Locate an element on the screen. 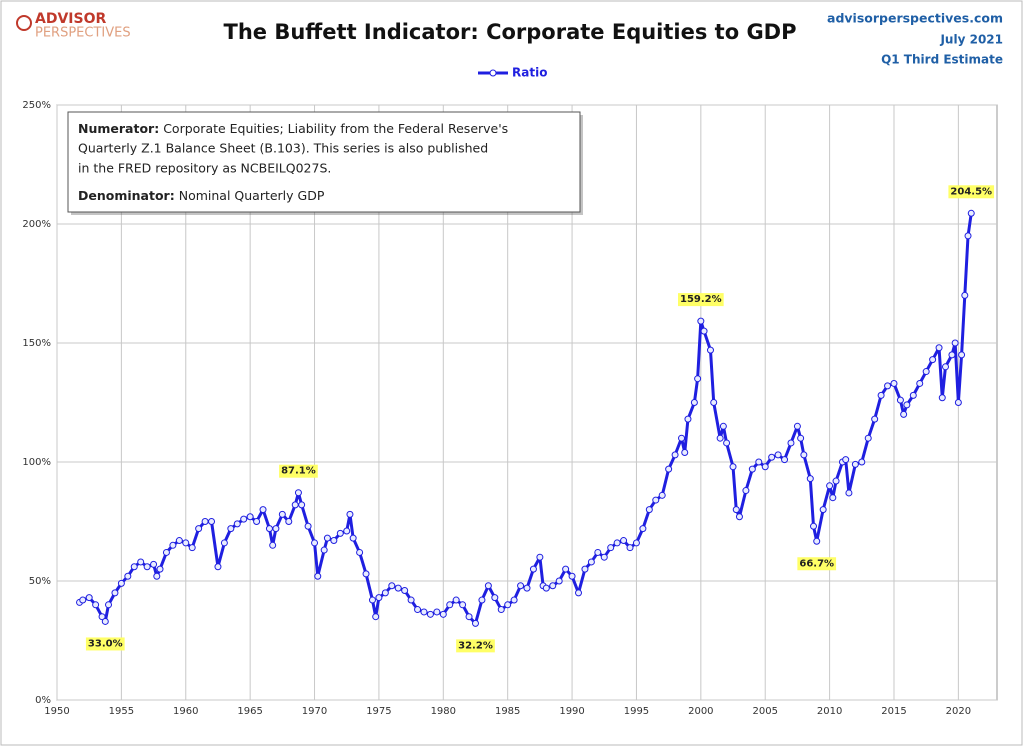 This screenshot has height=751, width=1024. x-tick-label: 1970 is located at coordinates (314, 711).